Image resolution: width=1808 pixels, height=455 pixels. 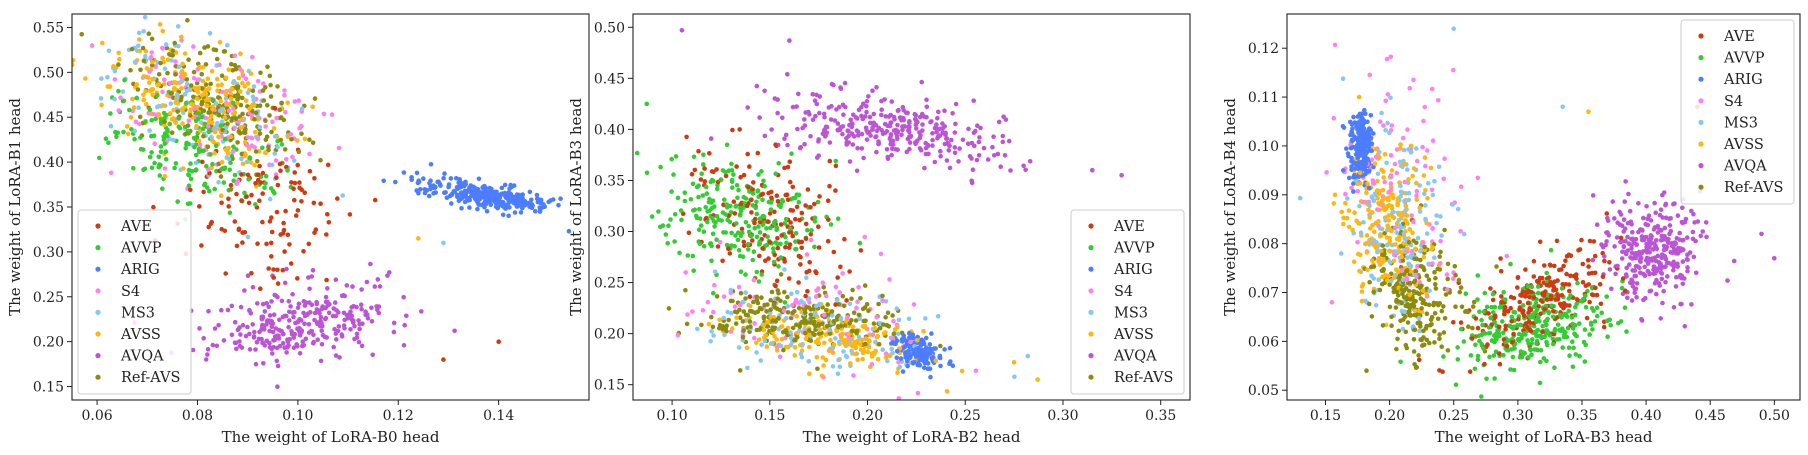 What do you see at coordinates (48, 163) in the screenshot?
I see `y-tick-label: 0.40` at bounding box center [48, 163].